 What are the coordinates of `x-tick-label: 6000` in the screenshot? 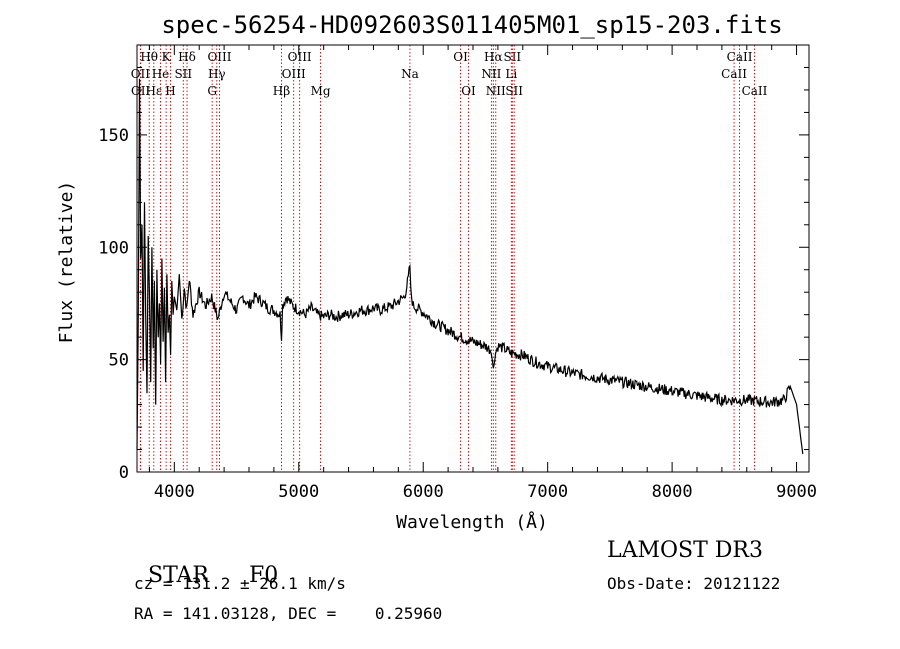 It's located at (423, 492).